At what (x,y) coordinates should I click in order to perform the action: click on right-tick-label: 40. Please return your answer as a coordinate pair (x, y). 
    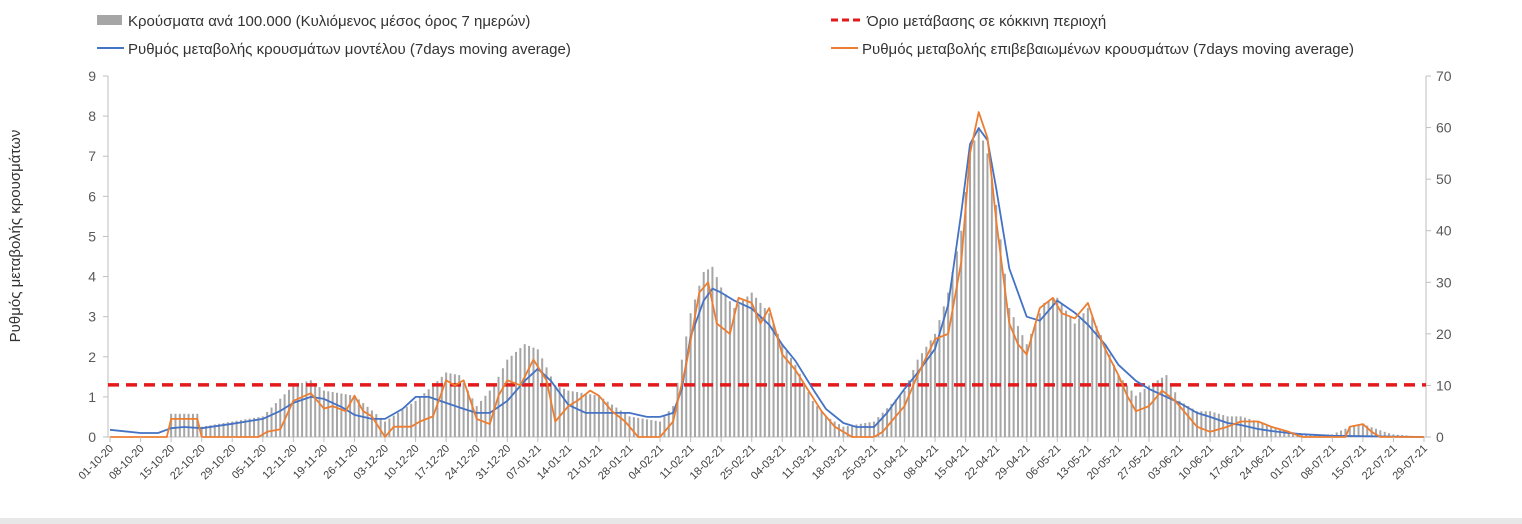
    Looking at the image, I should click on (1444, 231).